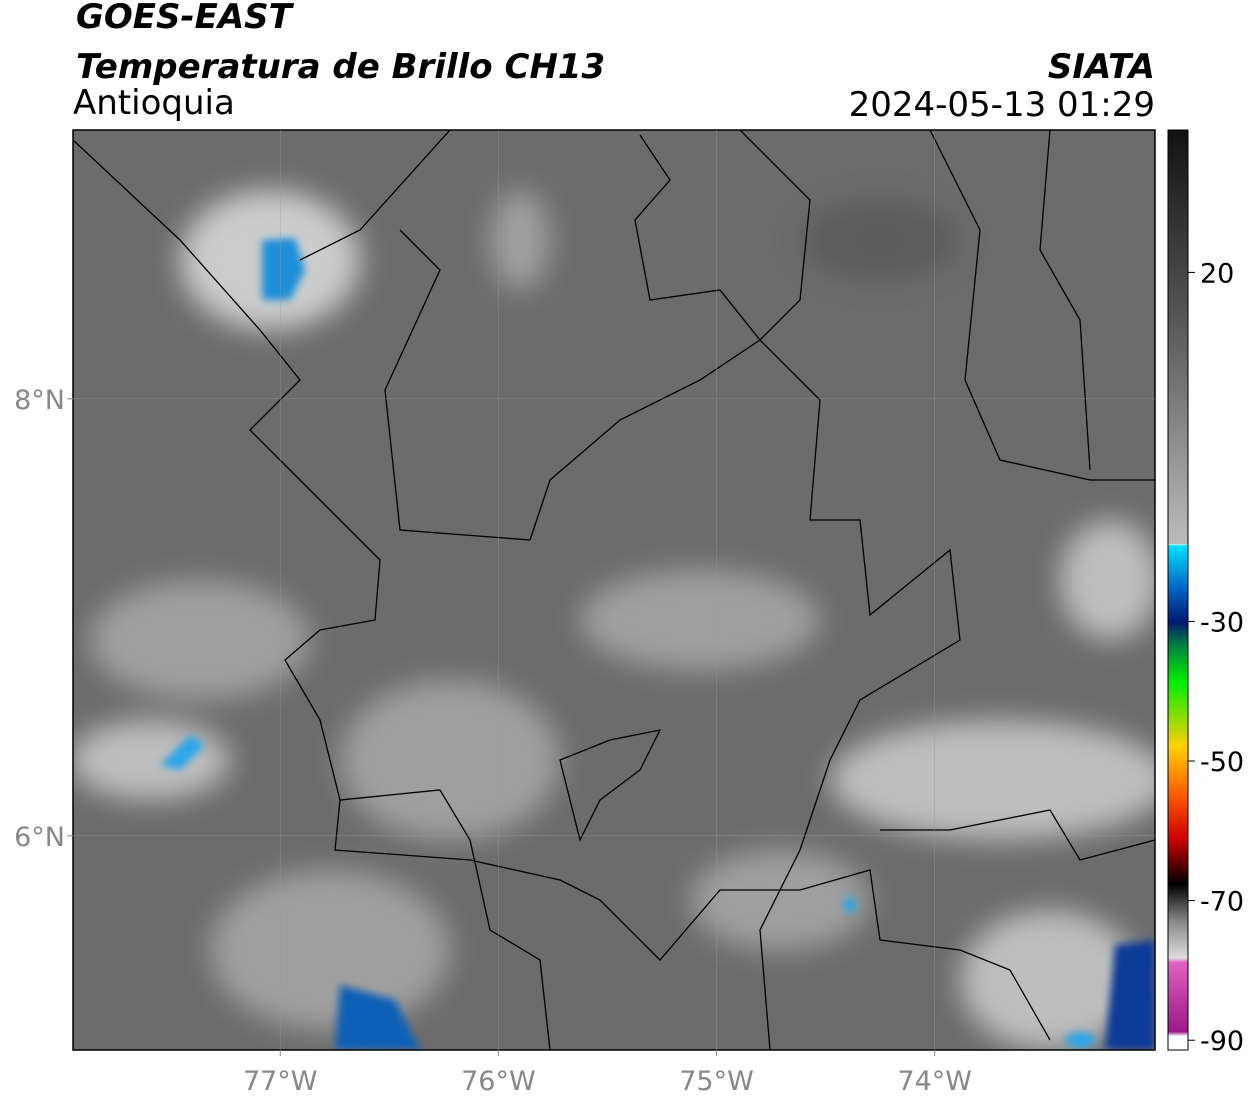 The image size is (1252, 1099). Describe the element at coordinates (1222, 622) in the screenshot. I see `colorbar-tick-label: -30` at that location.